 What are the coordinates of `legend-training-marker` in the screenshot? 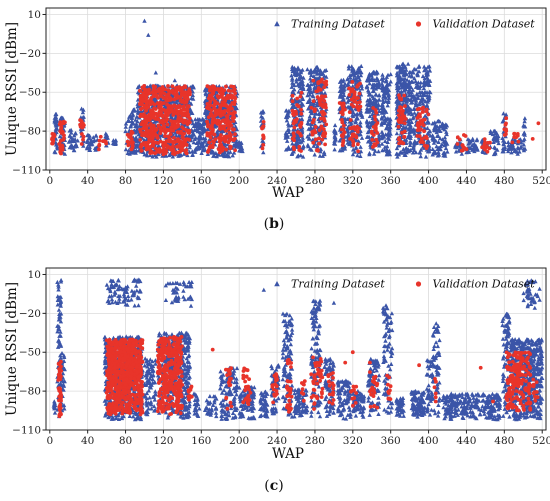 It's located at (277, 24).